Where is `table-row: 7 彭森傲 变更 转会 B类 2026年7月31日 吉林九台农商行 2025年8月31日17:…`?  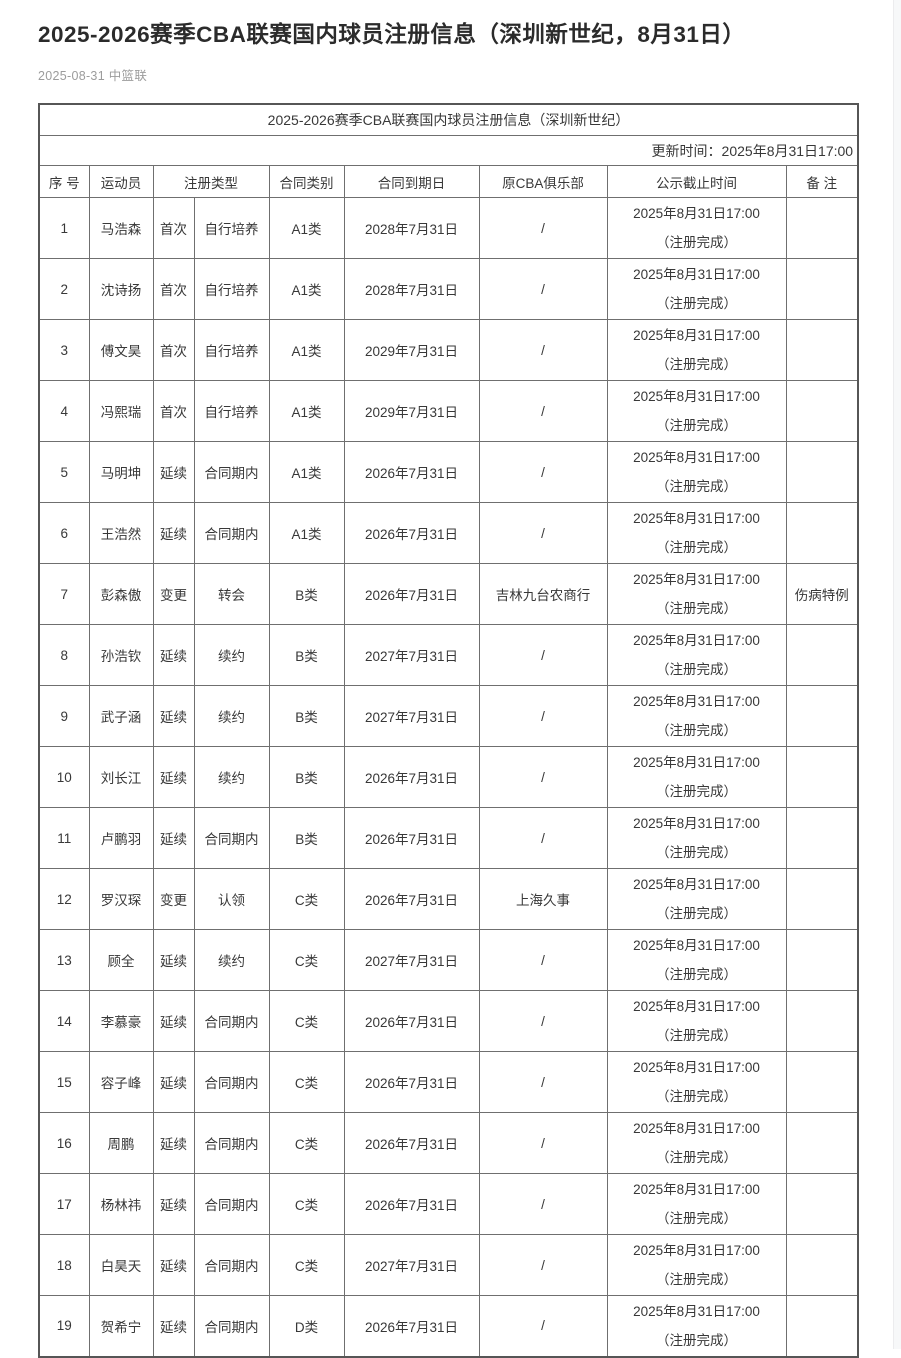 table-row: 7 彭森傲 变更 转会 B类 2026年7月31日 吉林九台农商行 2025年8月31日17:… is located at coordinates (448, 594).